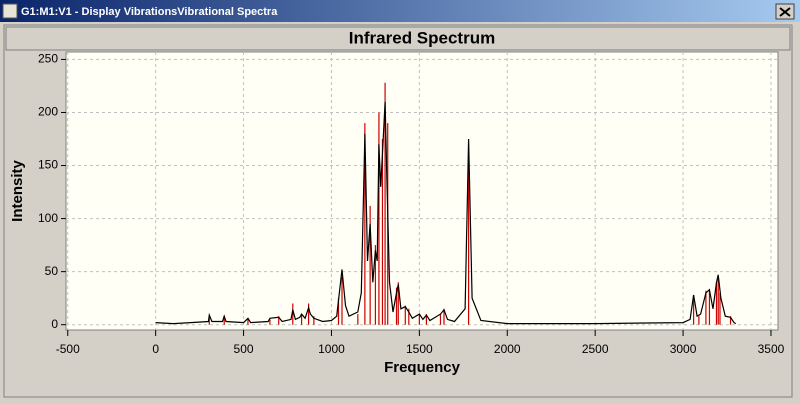 This screenshot has height=404, width=800. I want to click on x-tick-label: 2500, so click(595, 349).